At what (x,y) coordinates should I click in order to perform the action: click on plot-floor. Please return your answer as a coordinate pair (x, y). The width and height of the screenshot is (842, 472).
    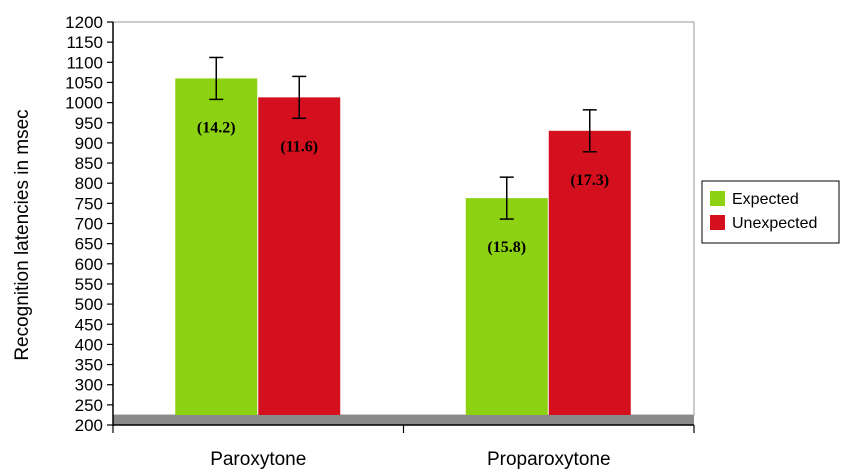
    Looking at the image, I should click on (403, 420).